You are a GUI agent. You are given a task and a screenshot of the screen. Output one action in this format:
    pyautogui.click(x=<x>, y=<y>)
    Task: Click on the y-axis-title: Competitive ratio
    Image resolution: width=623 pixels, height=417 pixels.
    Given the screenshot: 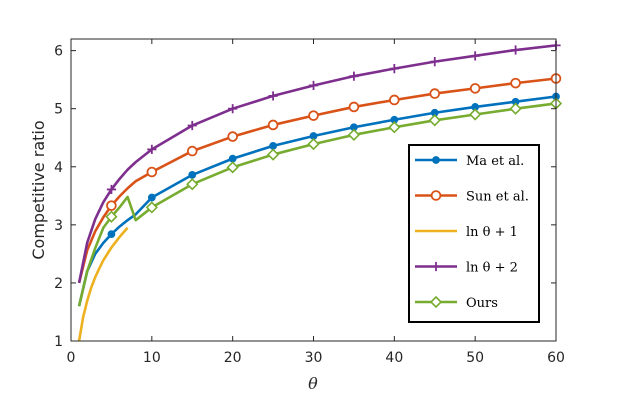 What is the action you would take?
    pyautogui.click(x=38, y=189)
    